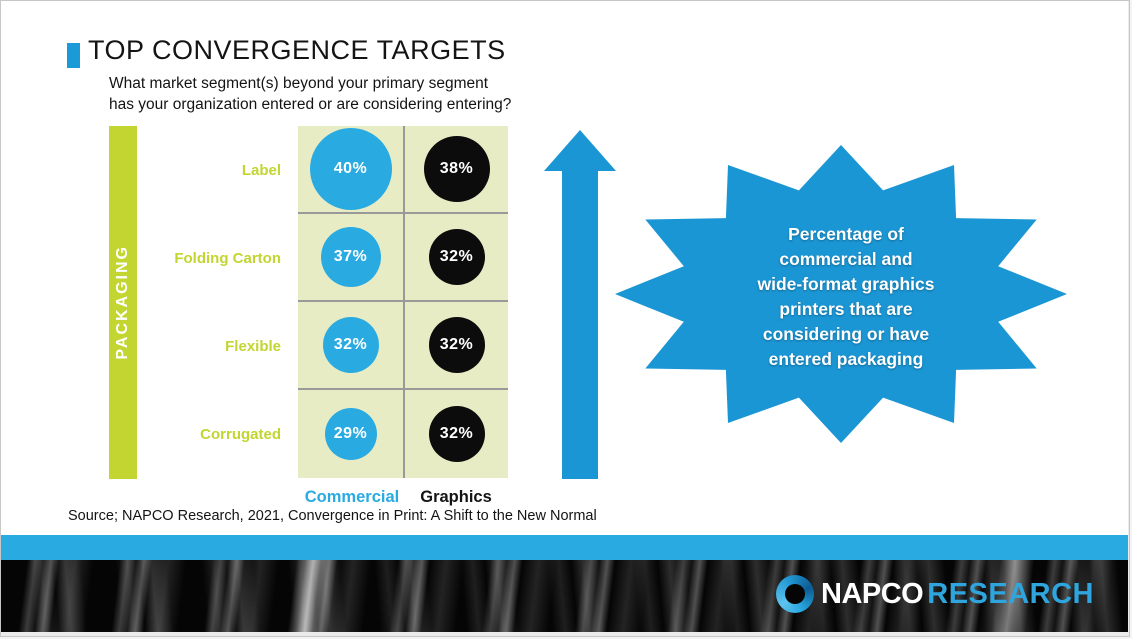  I want to click on packaging-axis-label: PACKAGING, so click(122, 302).